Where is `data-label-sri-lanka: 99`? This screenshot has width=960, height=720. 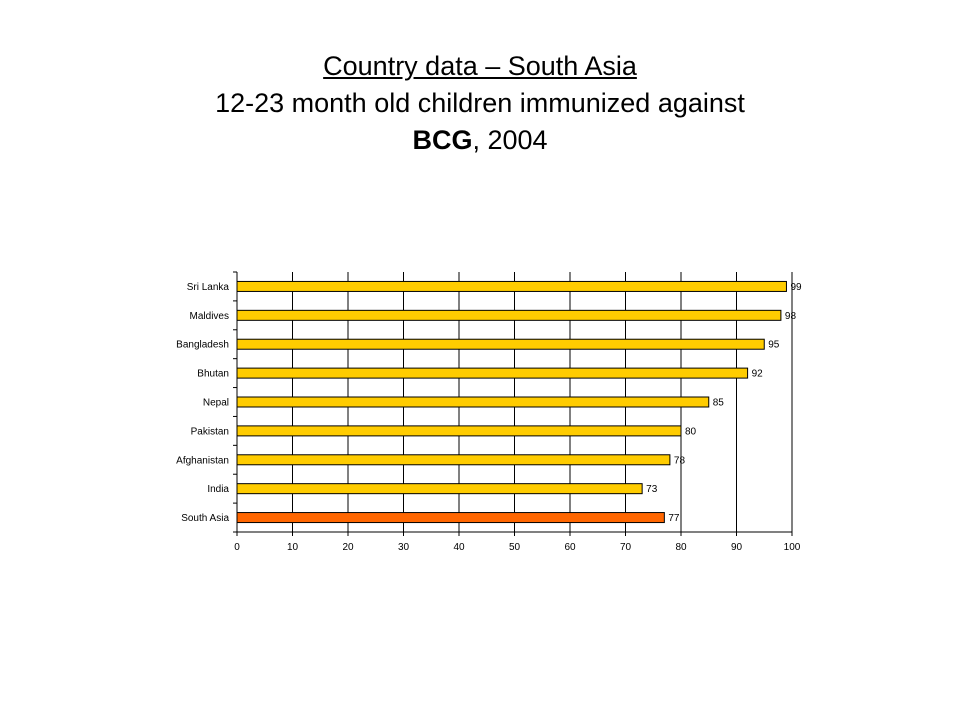
data-label-sri-lanka: 99 is located at coordinates (796, 287).